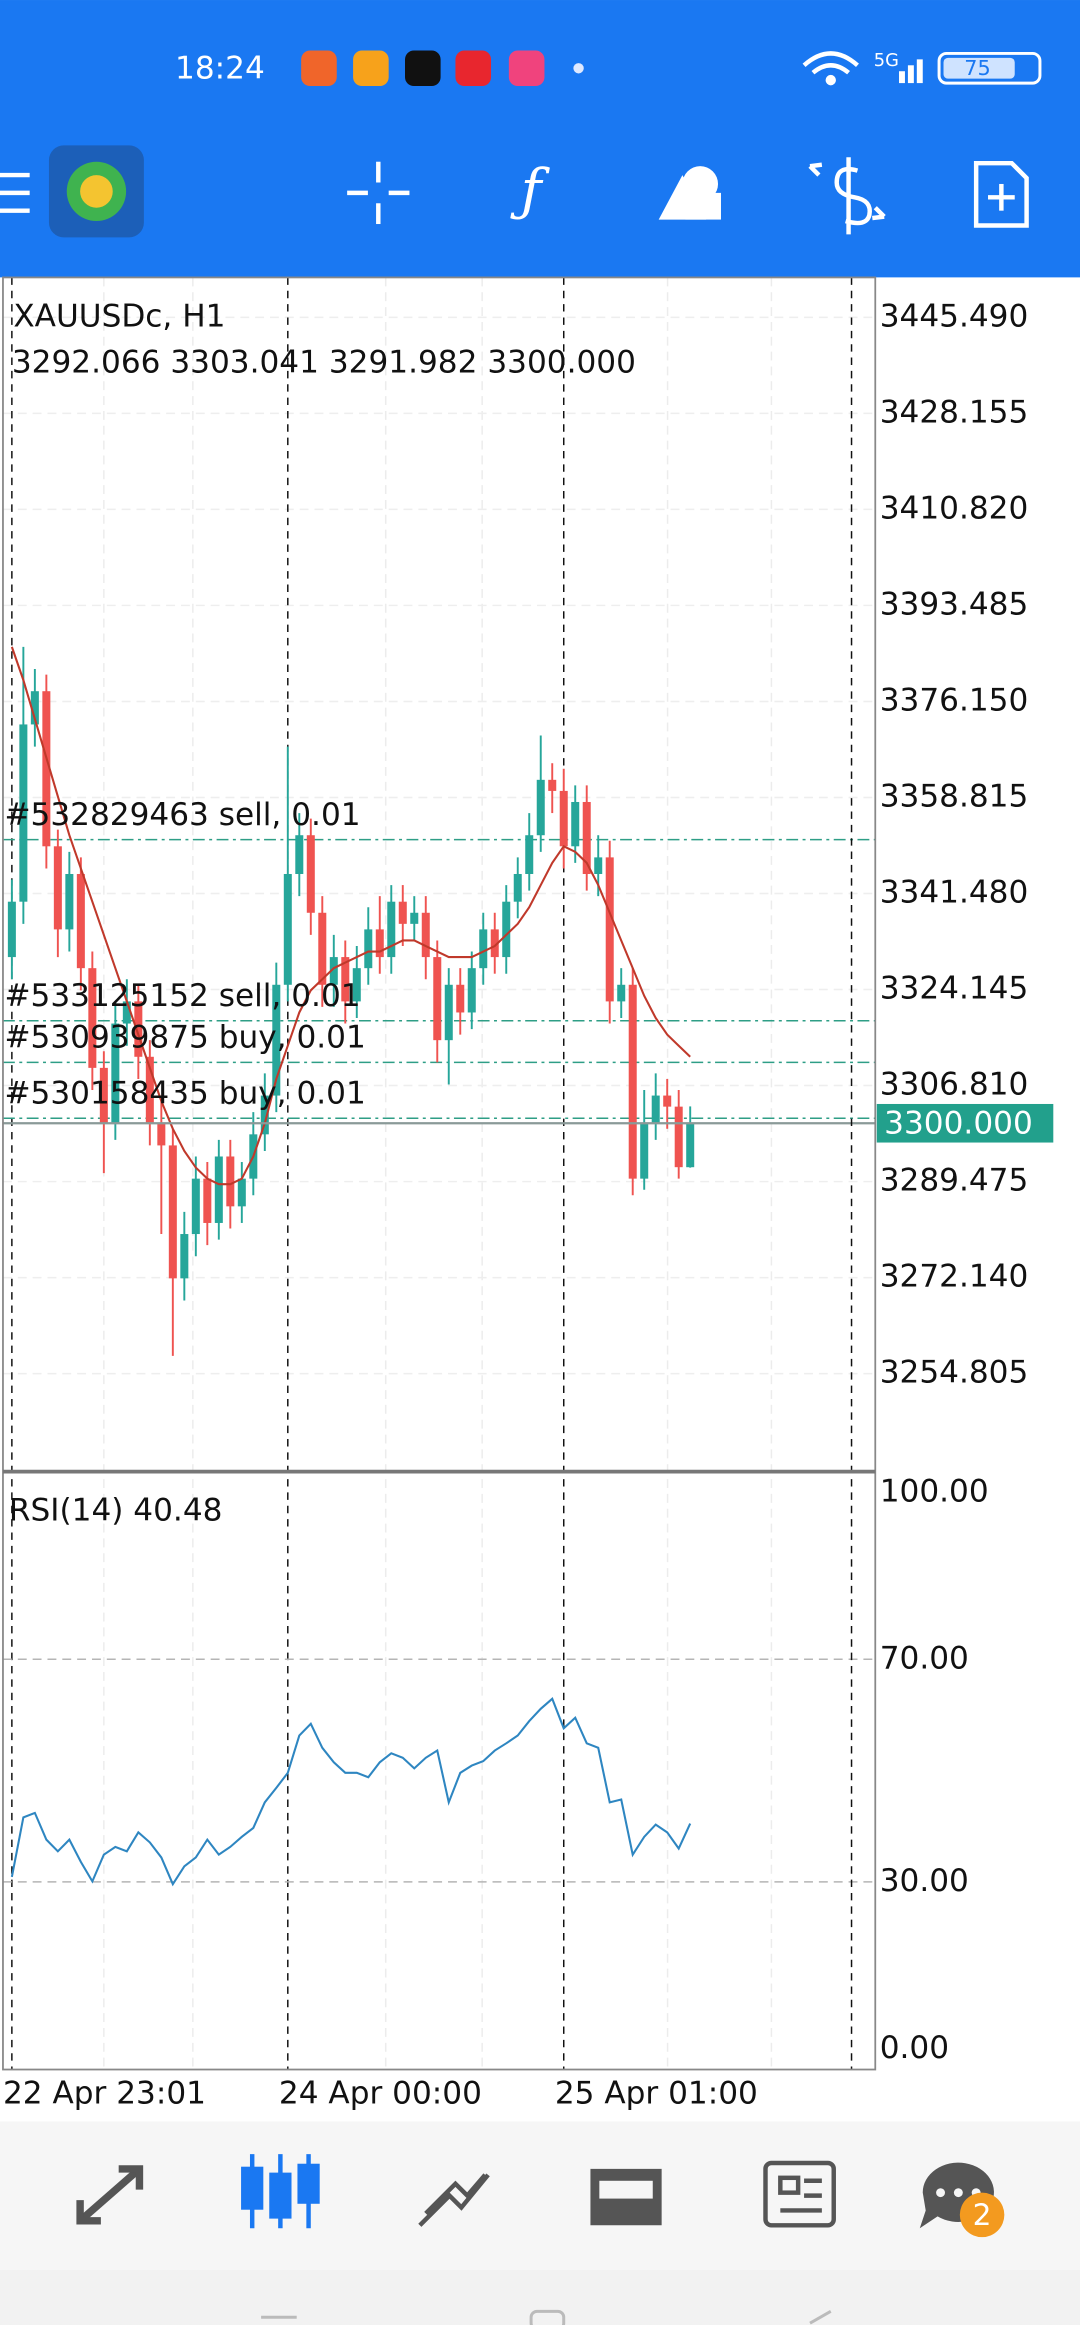 The image size is (1080, 2325). Describe the element at coordinates (351, 1792) in the screenshot. I see `rsi-line` at that location.